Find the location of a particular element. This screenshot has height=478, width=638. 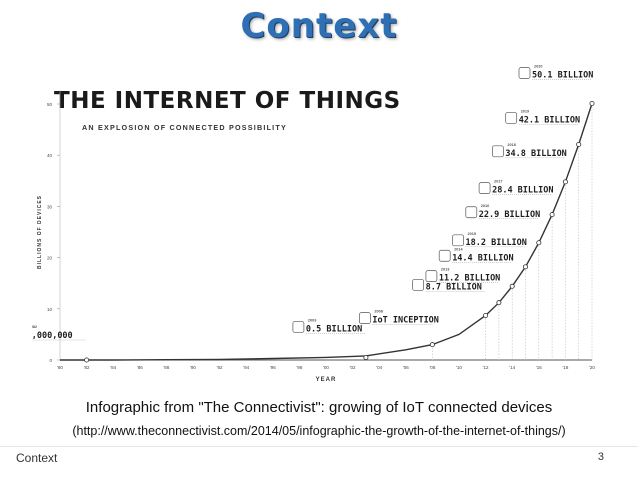

milestone-label: 18.2 BILLION is located at coordinates (496, 243).